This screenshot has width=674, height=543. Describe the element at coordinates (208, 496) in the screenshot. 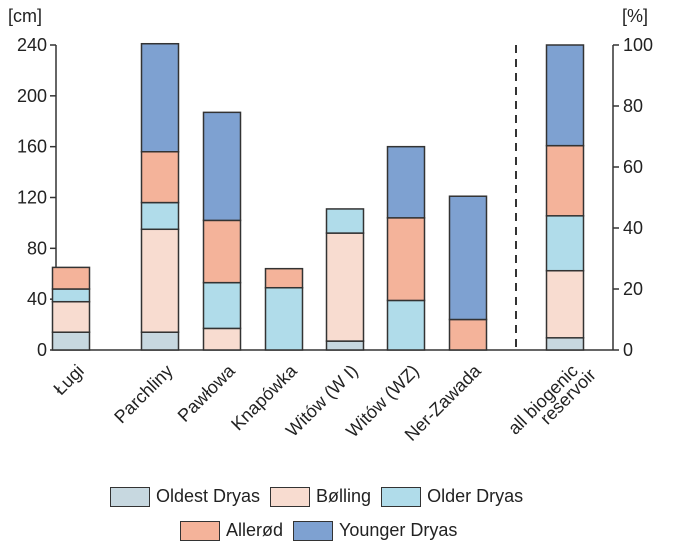

I see `legend-label: Oldest Dryas` at that location.